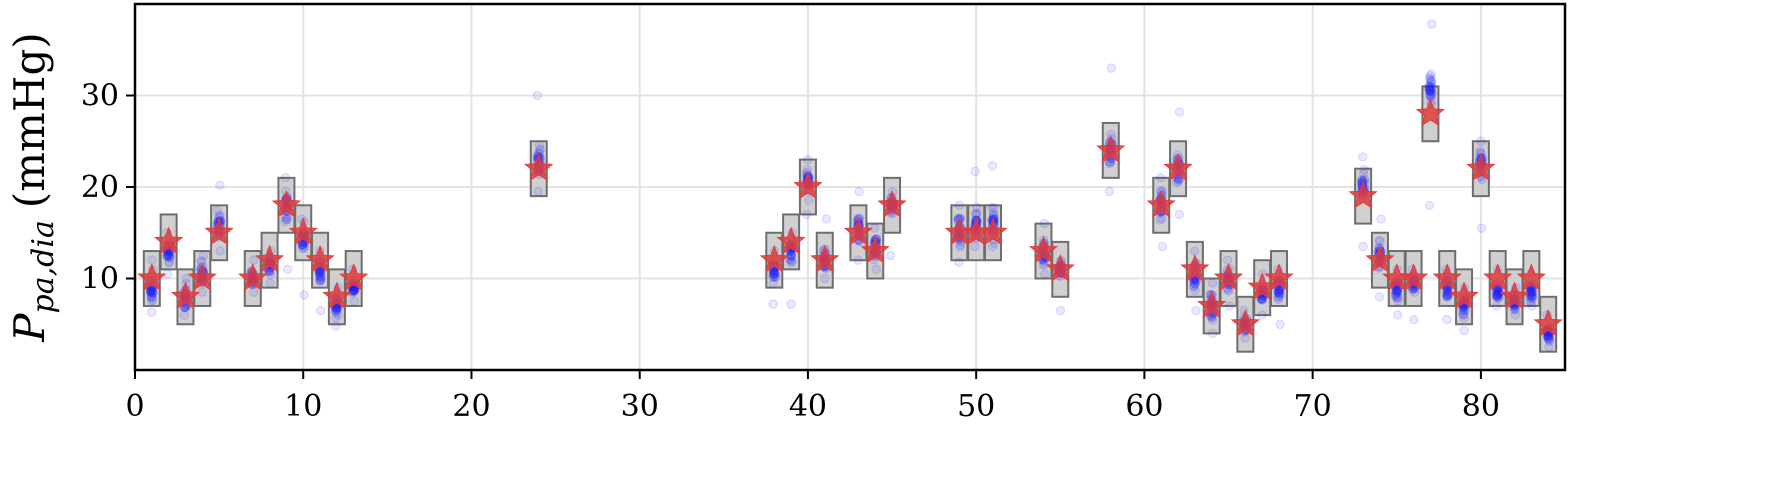 Image resolution: width=1786 pixels, height=497 pixels. What do you see at coordinates (471, 406) in the screenshot?
I see `x-tick-label: 20` at bounding box center [471, 406].